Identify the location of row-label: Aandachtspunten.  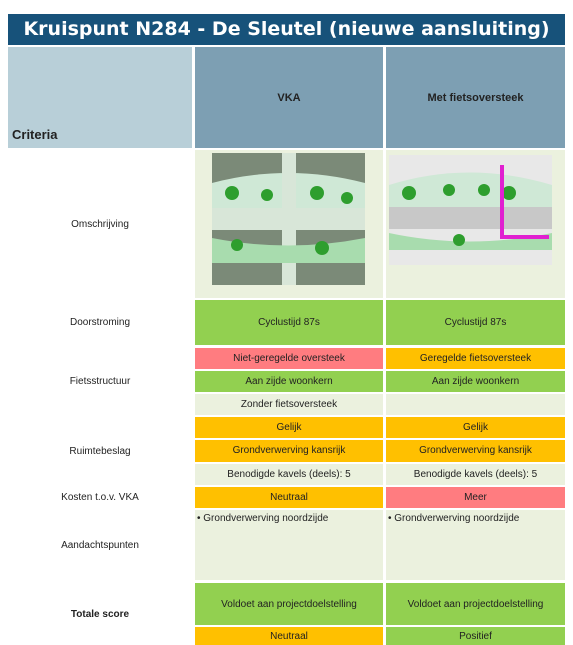
(100, 545).